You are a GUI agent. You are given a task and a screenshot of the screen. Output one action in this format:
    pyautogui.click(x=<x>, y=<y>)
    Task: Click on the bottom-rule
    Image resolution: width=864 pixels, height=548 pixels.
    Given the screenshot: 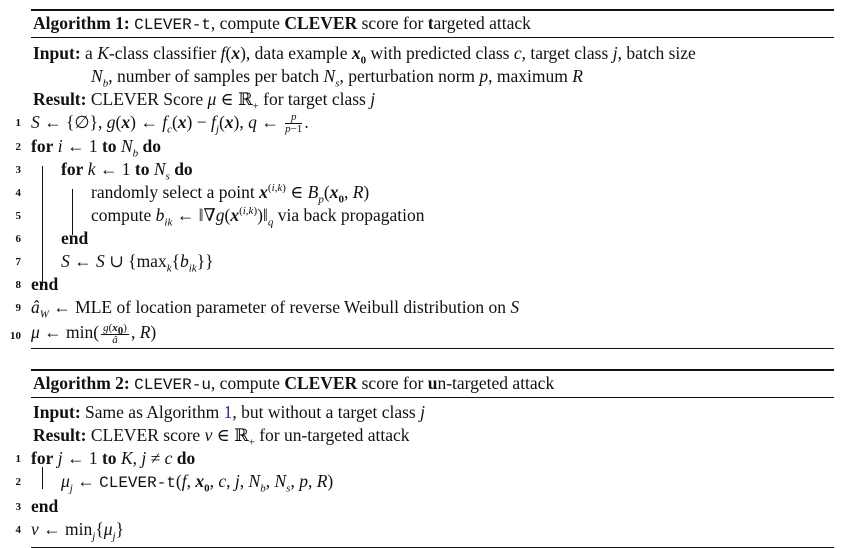 What is the action you would take?
    pyautogui.click(x=432, y=349)
    